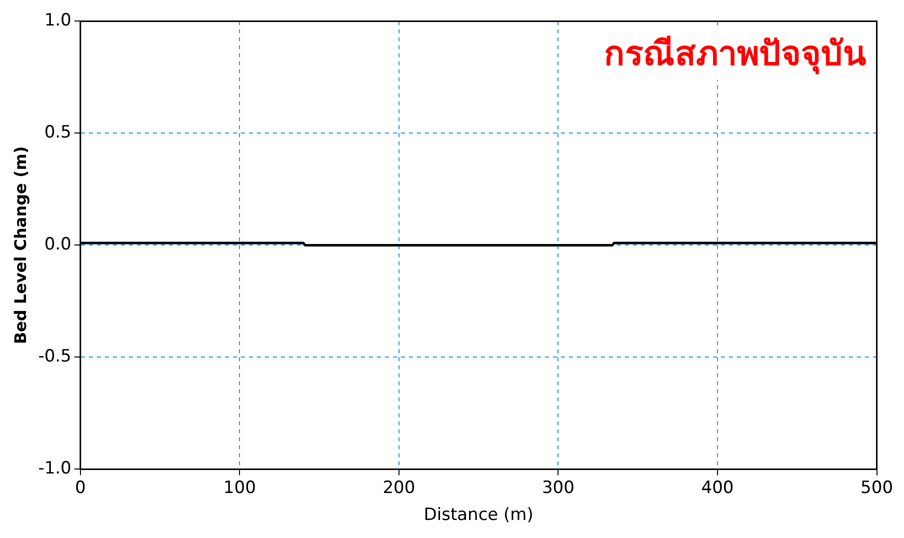 This screenshot has height=538, width=904. What do you see at coordinates (55, 468) in the screenshot?
I see `y-tick-label: -1.0` at bounding box center [55, 468].